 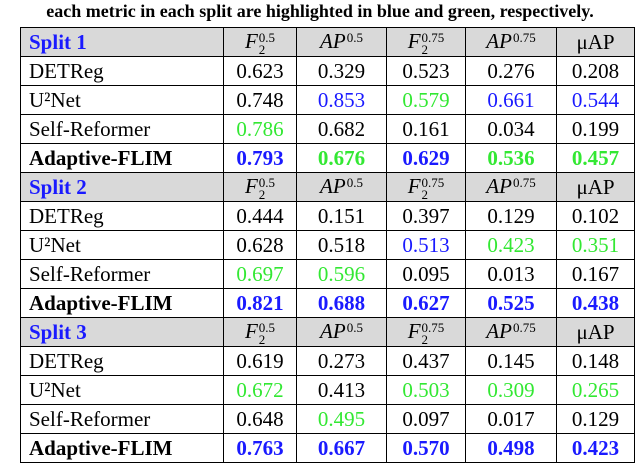 What do you see at coordinates (58, 42) in the screenshot?
I see `split-name: Split 1` at bounding box center [58, 42].